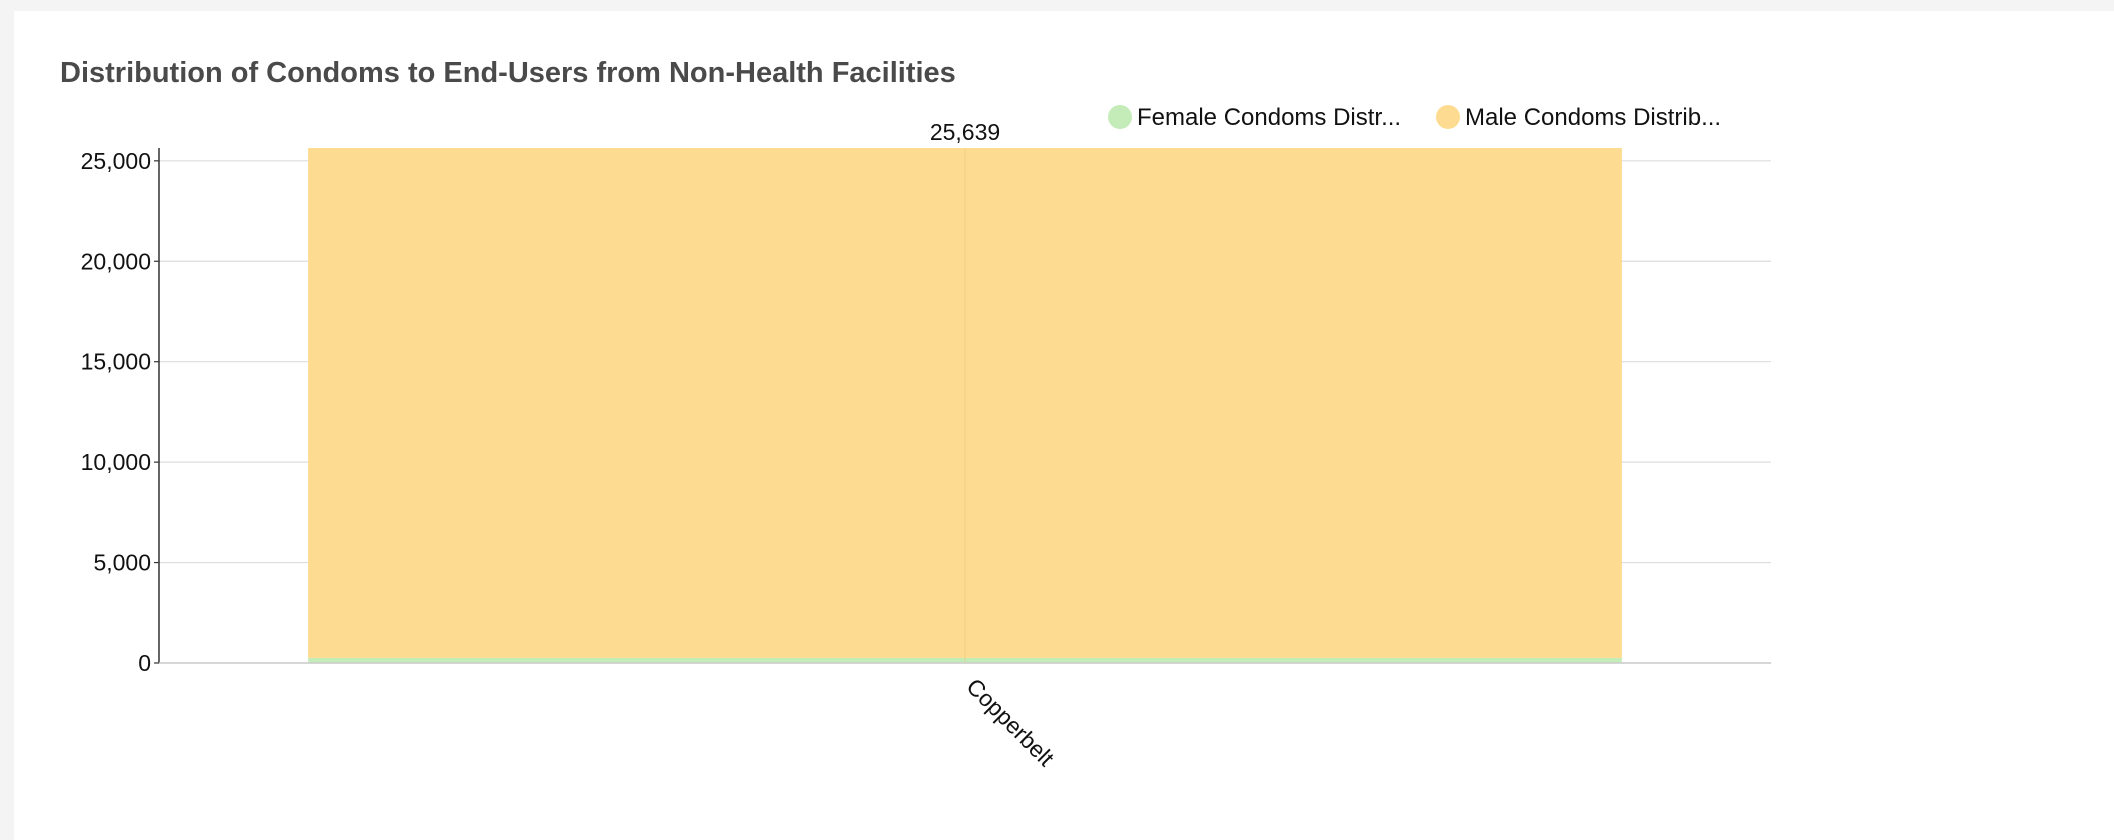 The width and height of the screenshot is (2114, 840). I want to click on x-tick-label: Copperbelt, so click(1010, 722).